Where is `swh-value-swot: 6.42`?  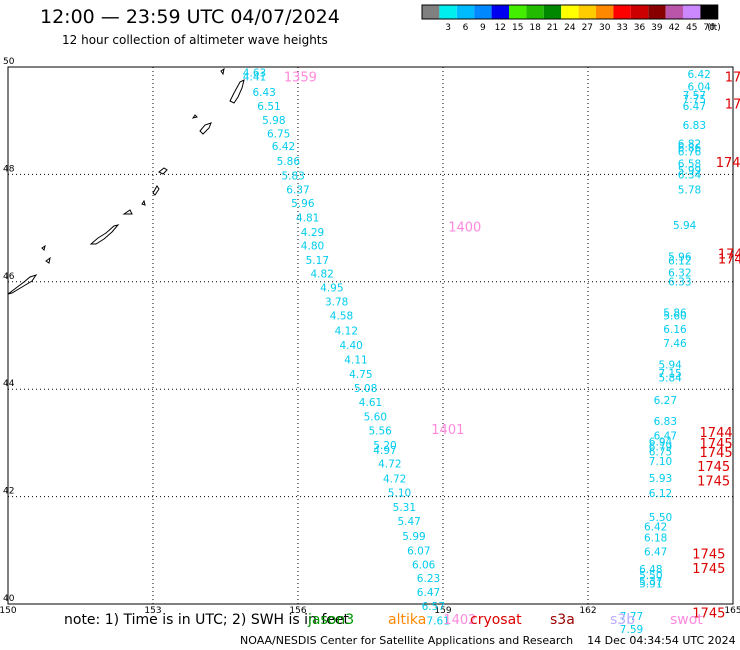
swh-value-swot: 6.42 is located at coordinates (283, 147).